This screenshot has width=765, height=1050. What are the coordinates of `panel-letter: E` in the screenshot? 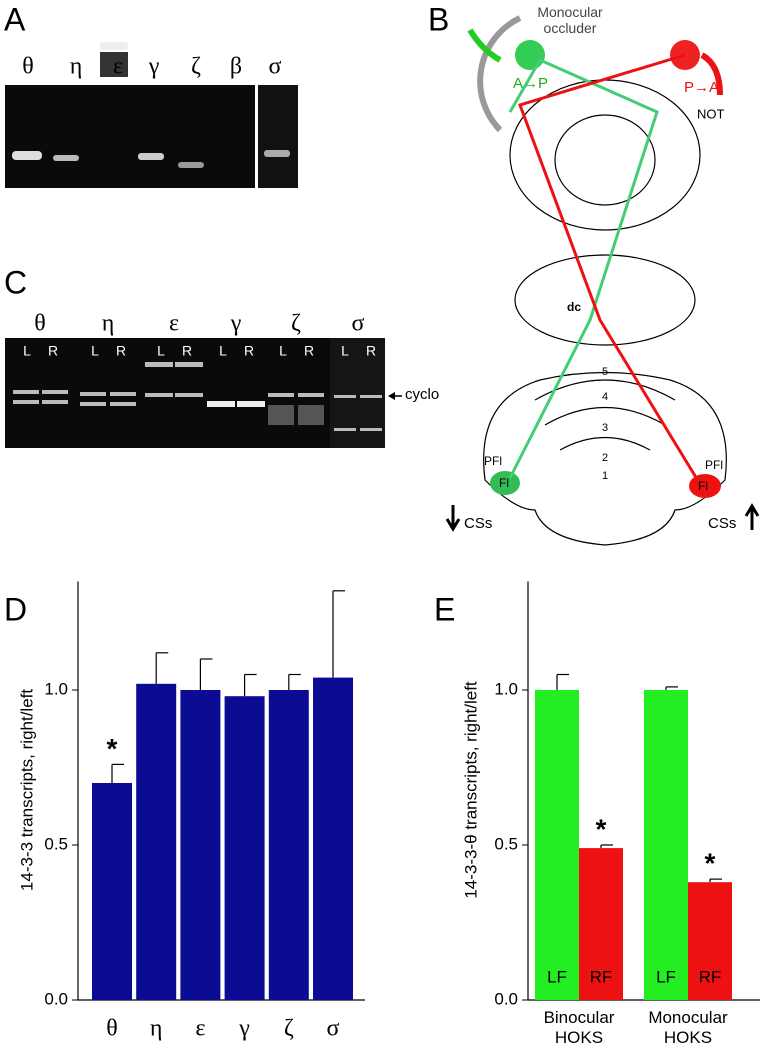 It's located at (444, 609).